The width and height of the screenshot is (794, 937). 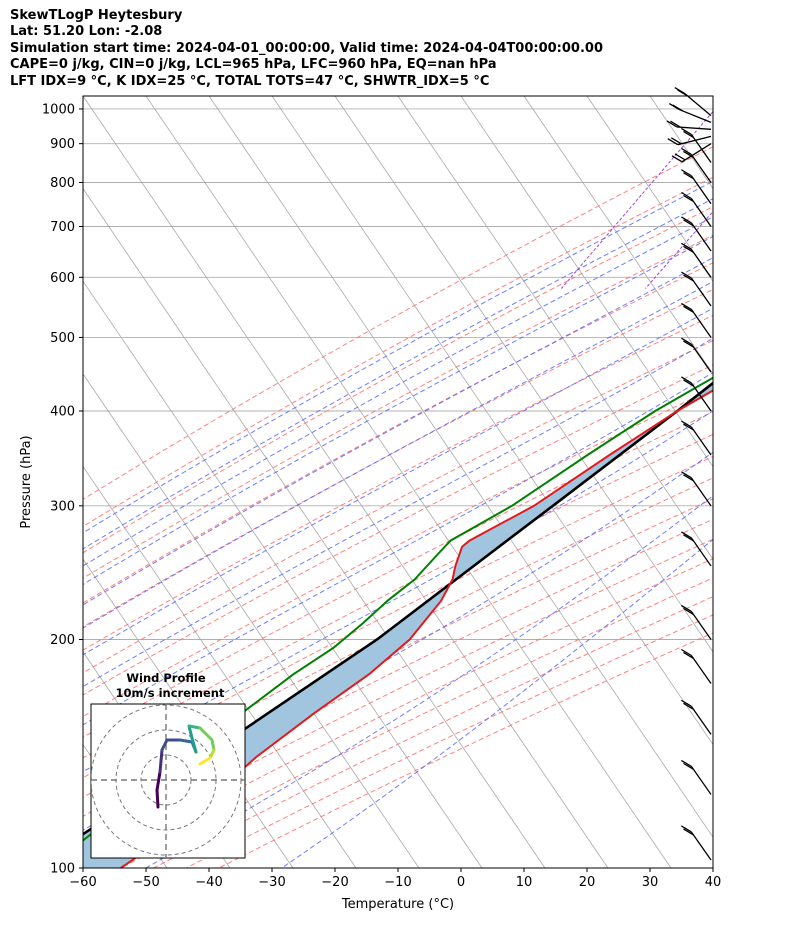 I want to click on title-line-2: Lat: 51.20 Lon: -2.08, so click(x=86, y=32).